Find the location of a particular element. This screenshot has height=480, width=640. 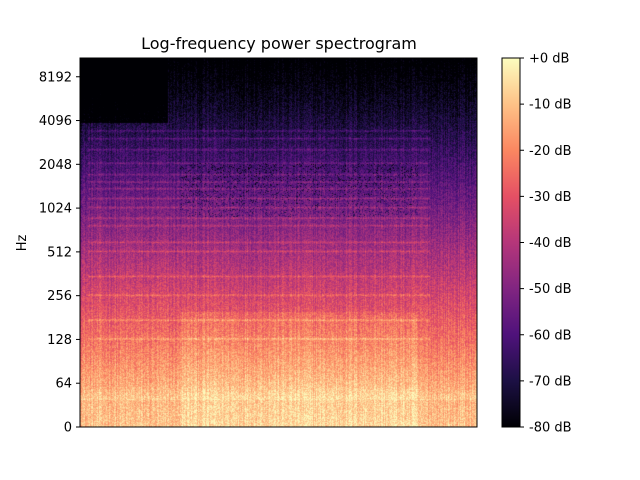

y-tick-label: 4096 is located at coordinates (55, 121).